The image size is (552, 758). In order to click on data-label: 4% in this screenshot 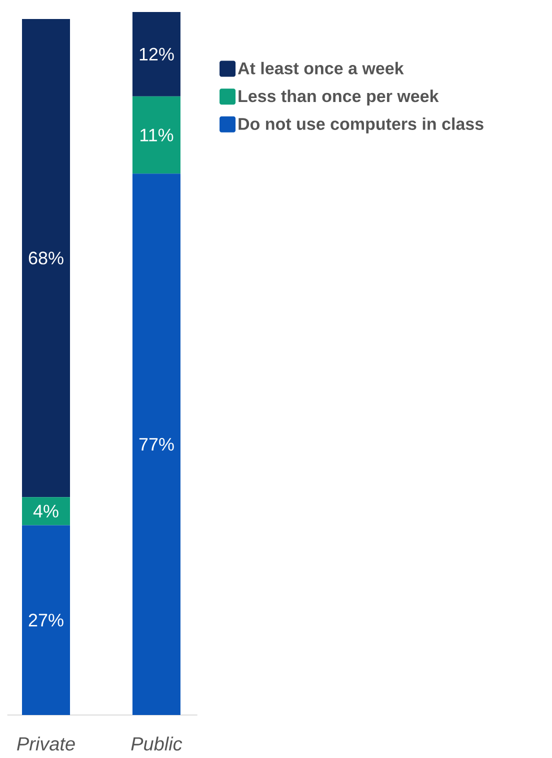, I will do `click(45, 511)`.